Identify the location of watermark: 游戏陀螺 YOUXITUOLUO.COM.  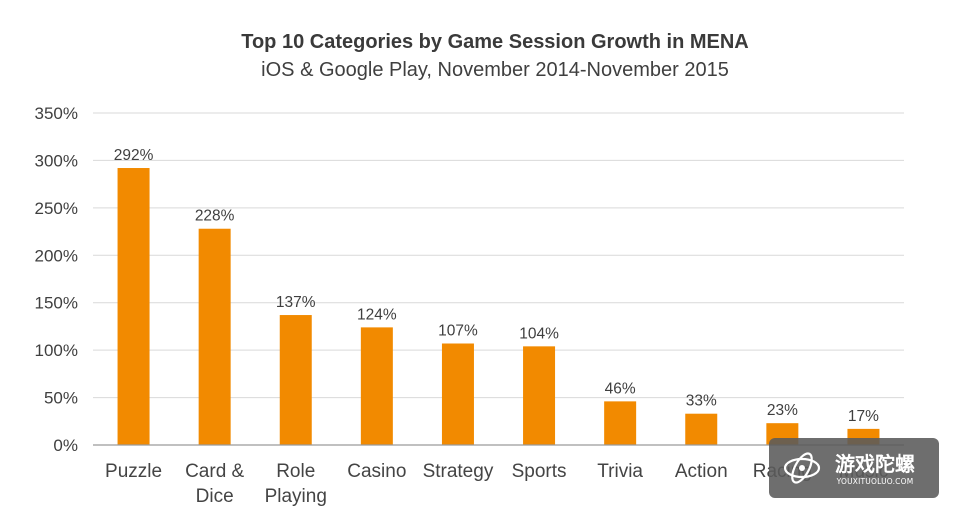
(854, 468).